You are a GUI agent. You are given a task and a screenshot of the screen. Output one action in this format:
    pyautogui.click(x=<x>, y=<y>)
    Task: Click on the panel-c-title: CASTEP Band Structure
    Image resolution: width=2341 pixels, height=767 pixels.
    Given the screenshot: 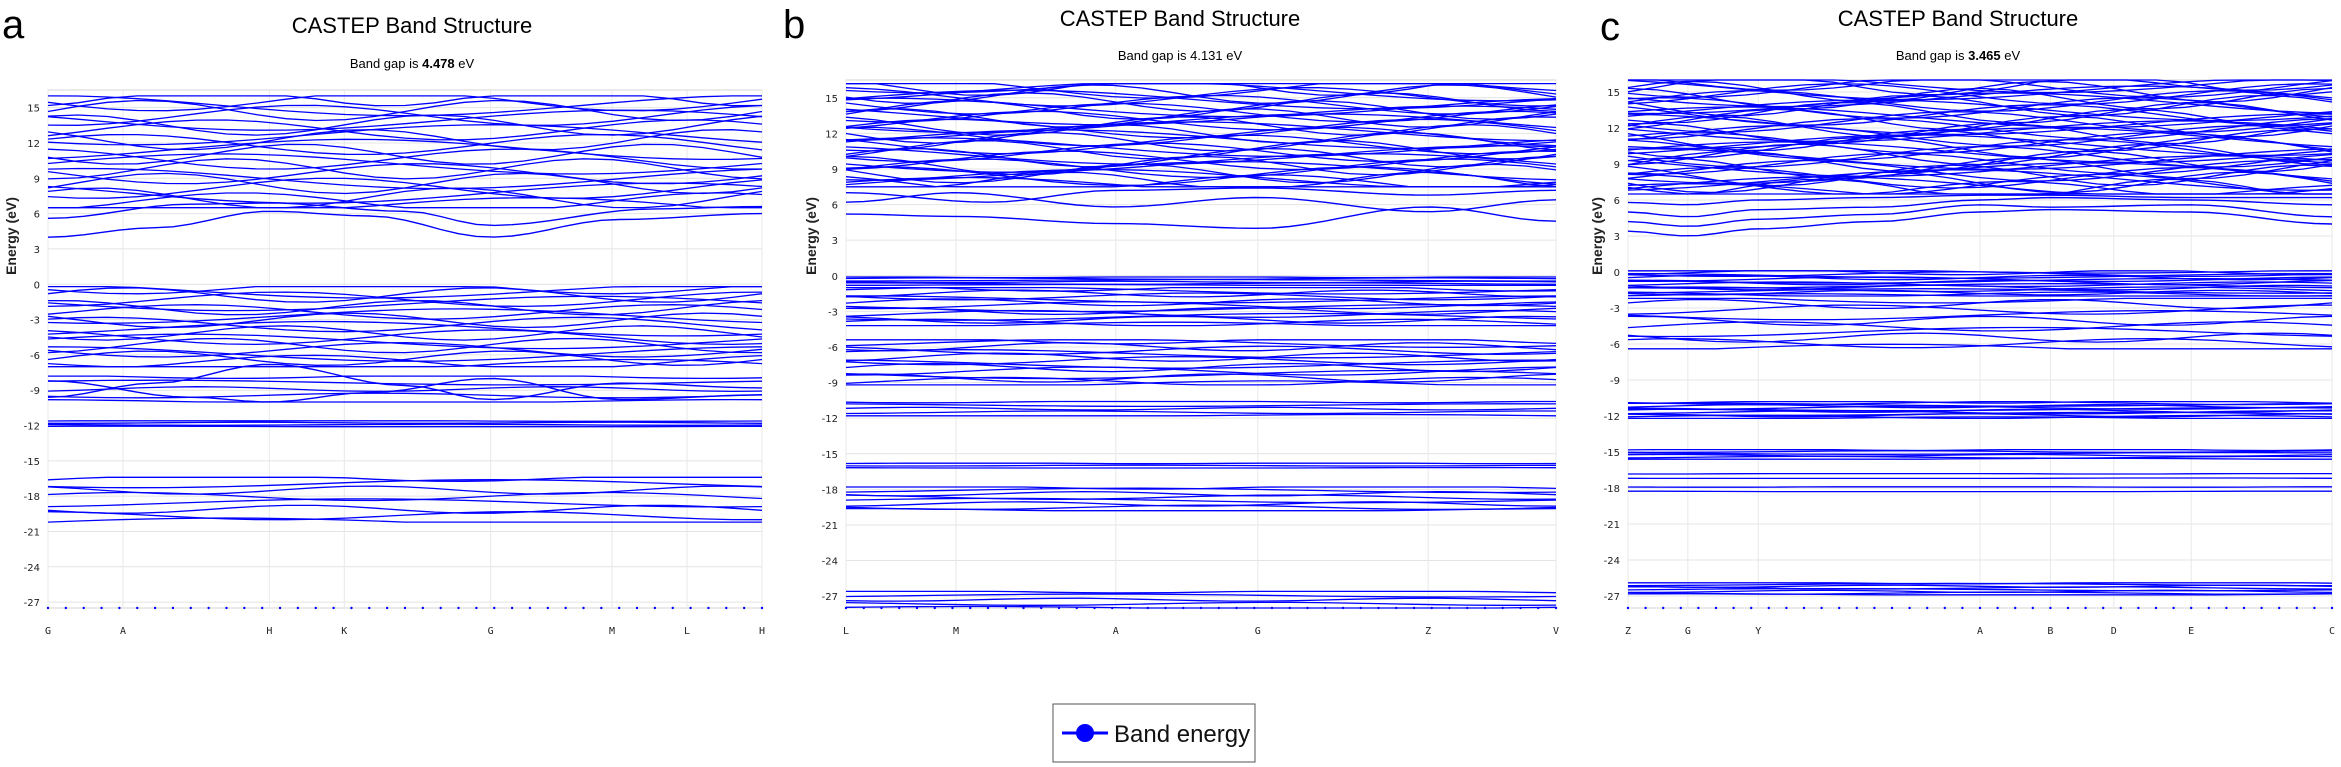 What is the action you would take?
    pyautogui.click(x=1958, y=18)
    